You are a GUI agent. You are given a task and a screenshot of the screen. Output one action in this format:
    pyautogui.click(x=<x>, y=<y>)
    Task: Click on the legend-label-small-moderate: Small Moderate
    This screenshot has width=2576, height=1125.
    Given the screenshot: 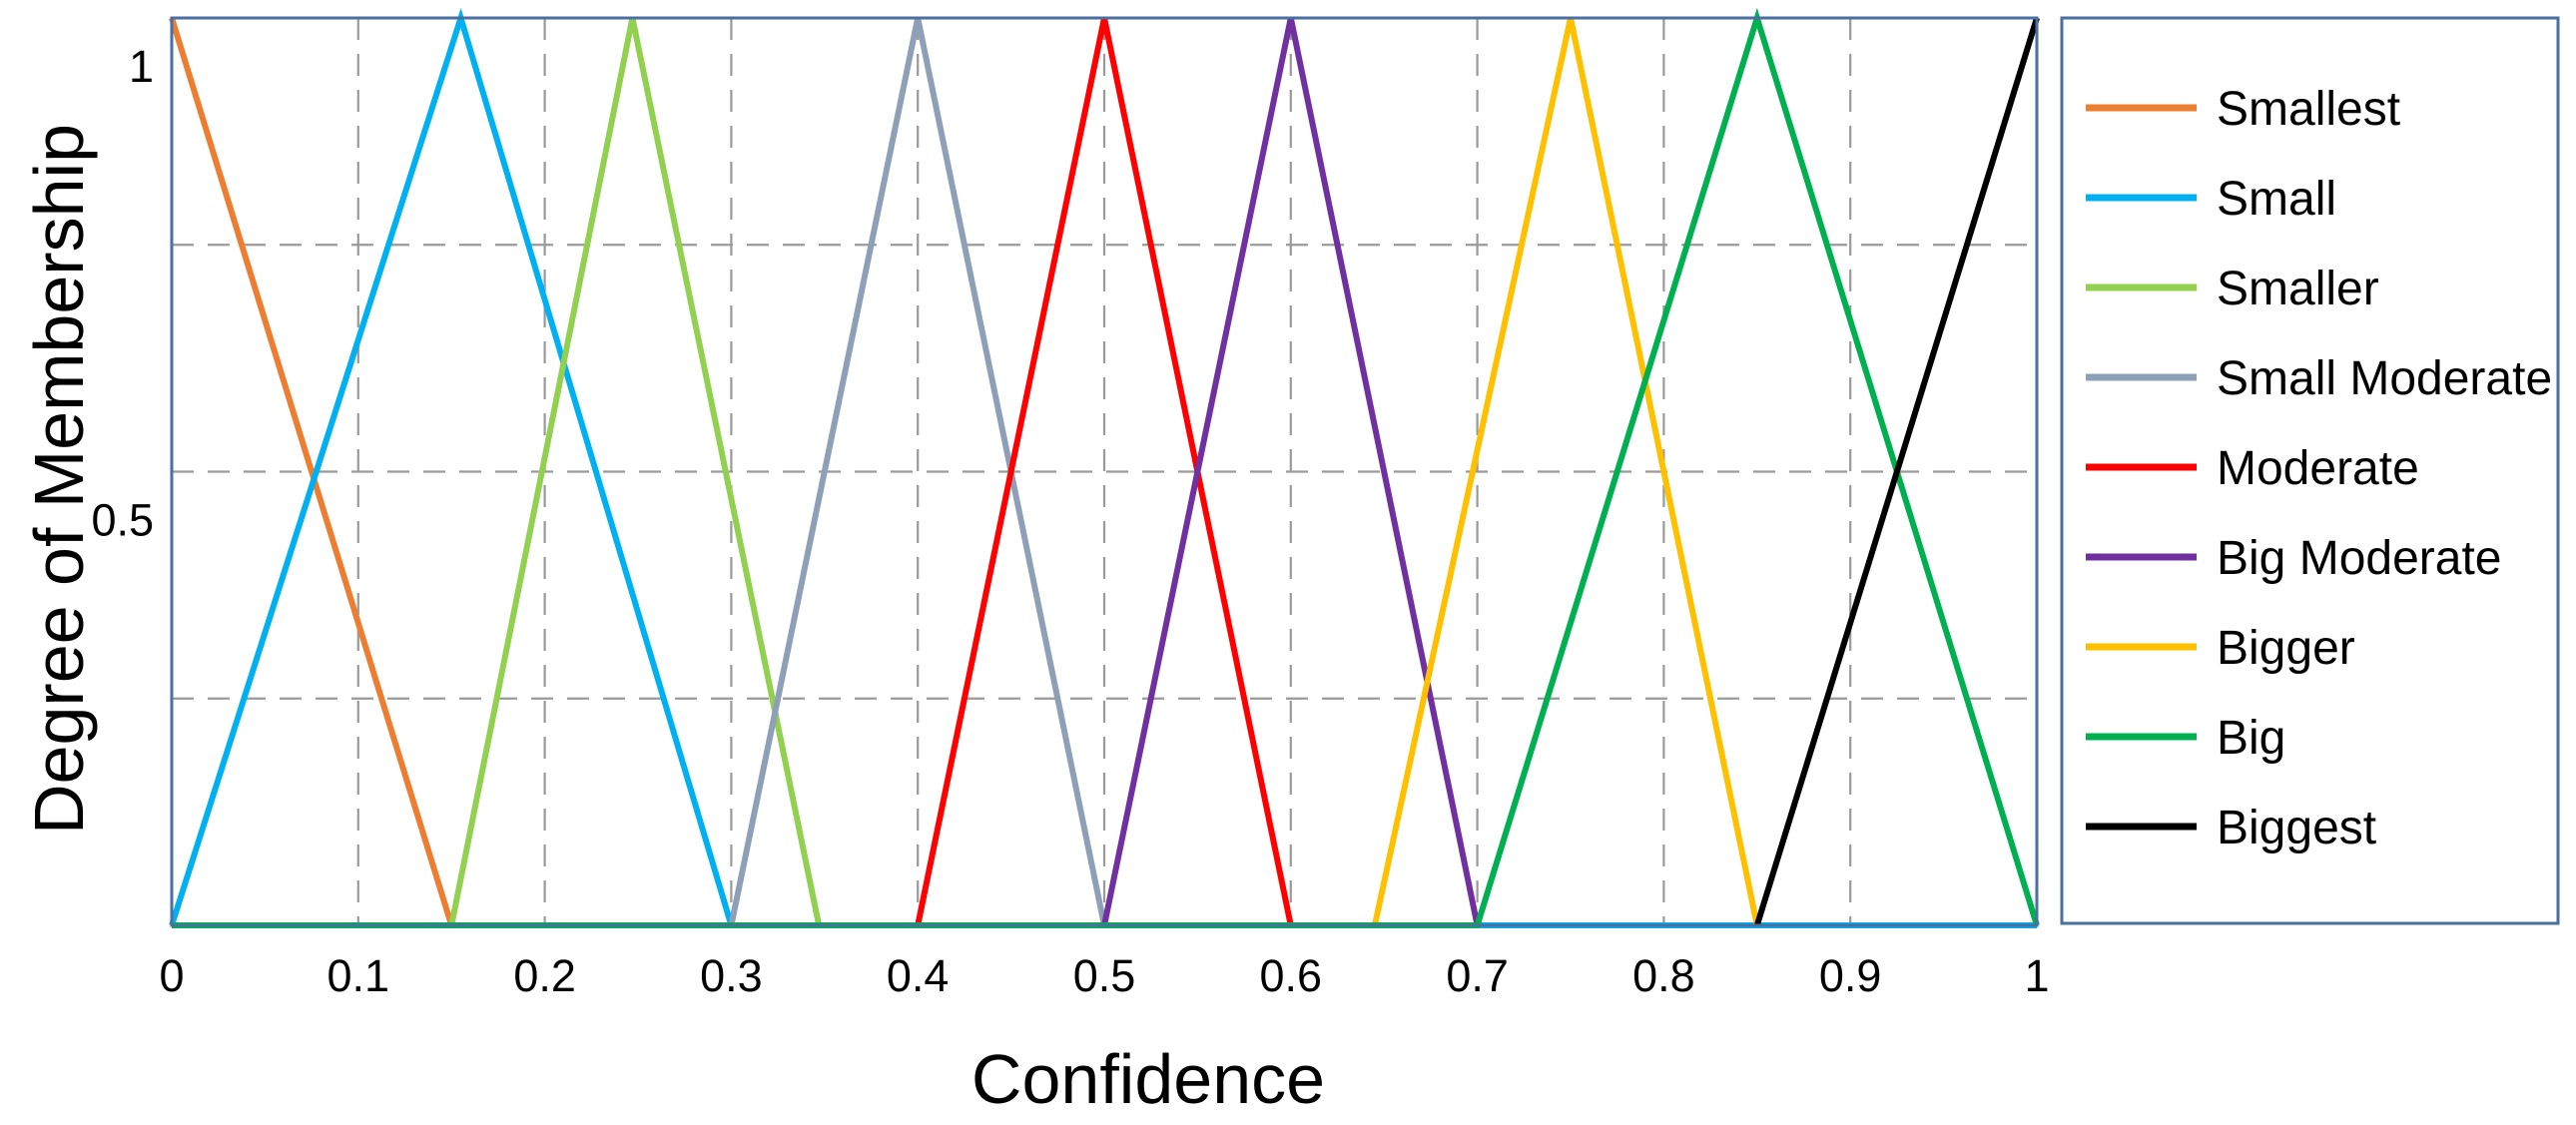 What is the action you would take?
    pyautogui.click(x=2384, y=378)
    